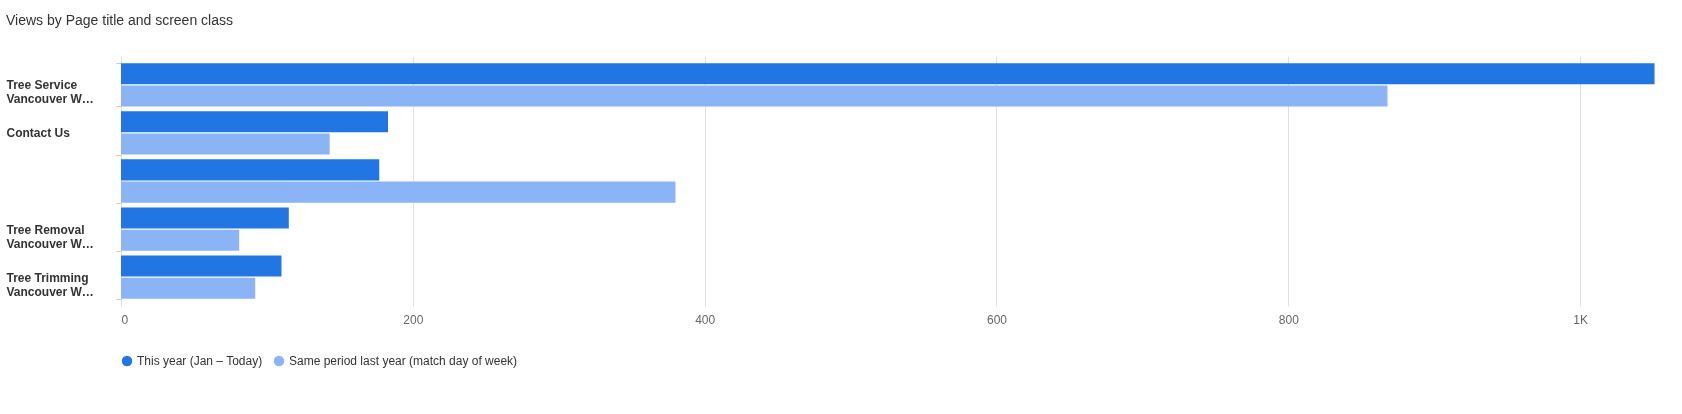  I want to click on x-tick-label: 1K, so click(1580, 319).